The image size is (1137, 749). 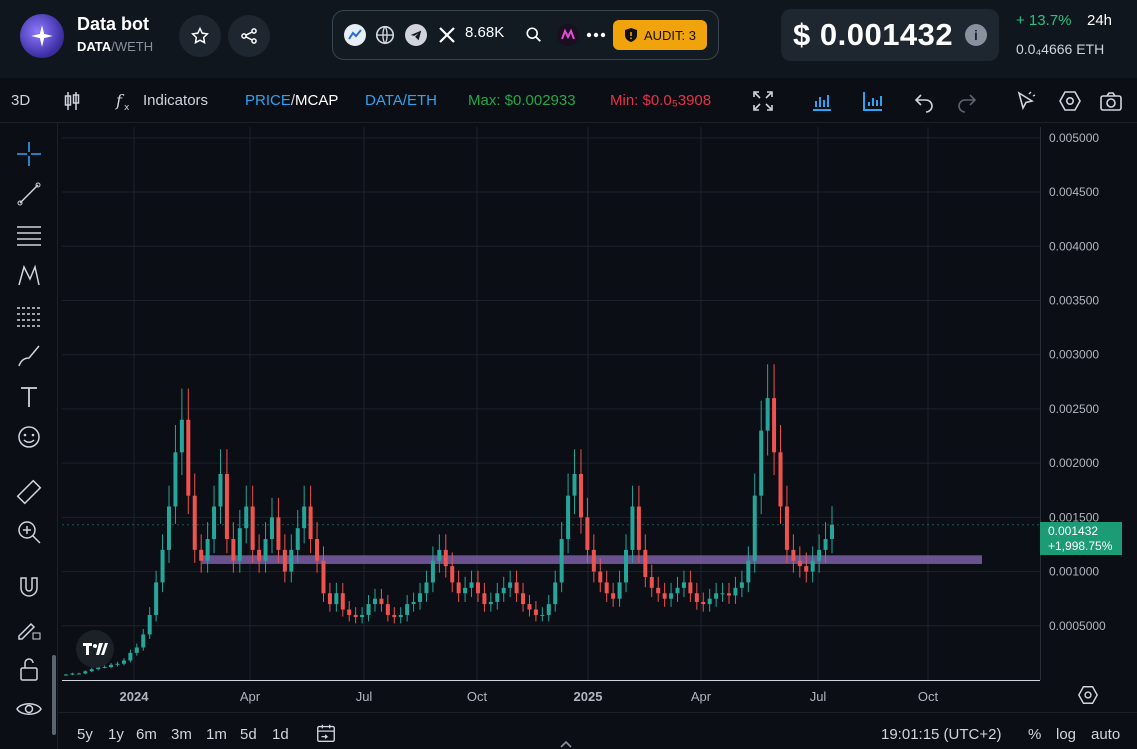 I want to click on range-1y: 1y, so click(x=116, y=734).